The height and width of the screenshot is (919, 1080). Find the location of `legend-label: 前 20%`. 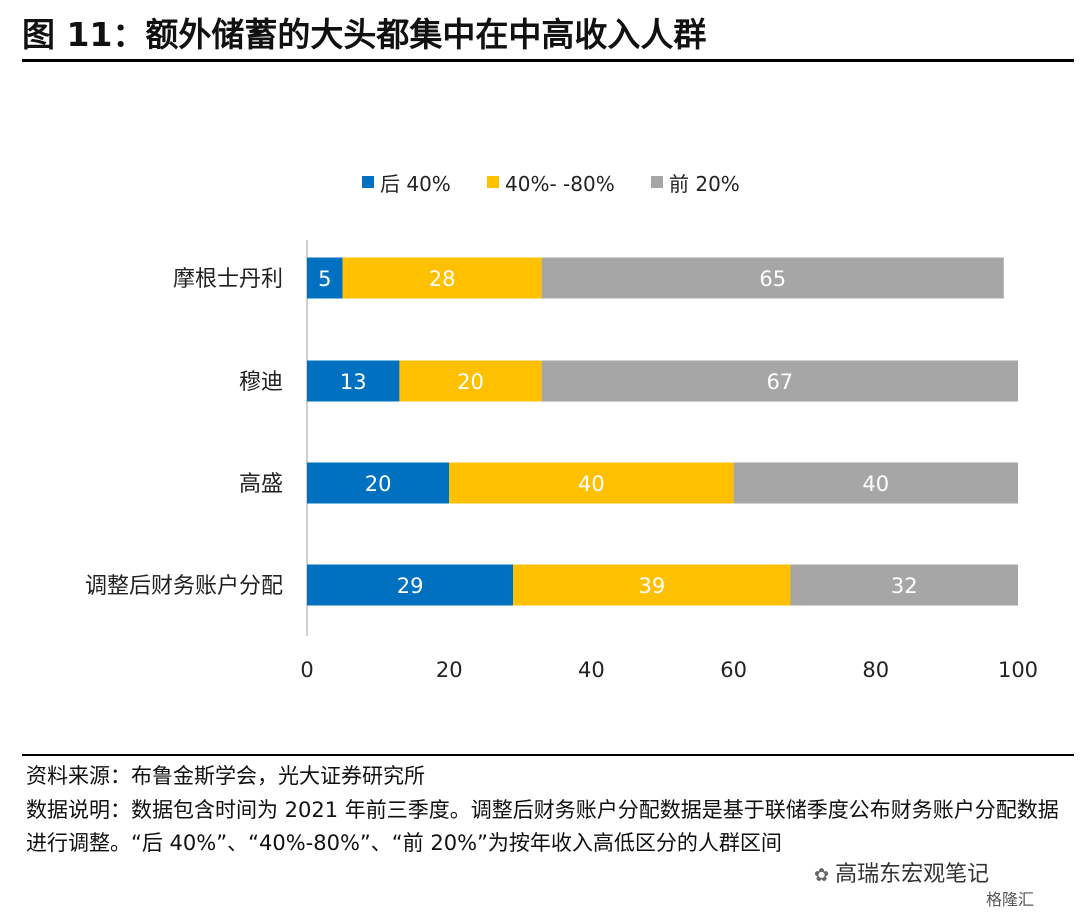

legend-label: 前 20% is located at coordinates (704, 184).